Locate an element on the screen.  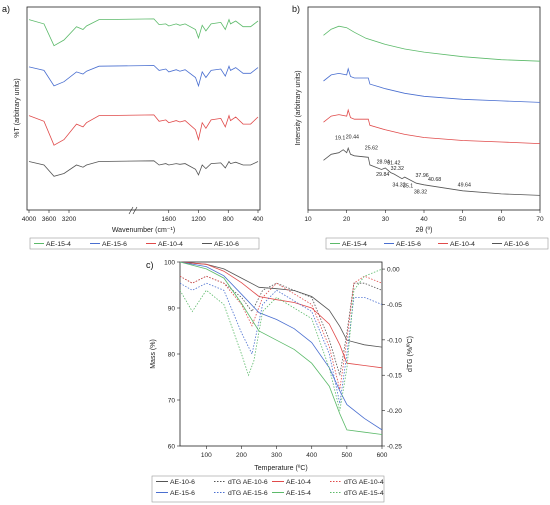
panel-a-xlabel: Wavenumber (cm⁻¹) is located at coordinates (143, 230).